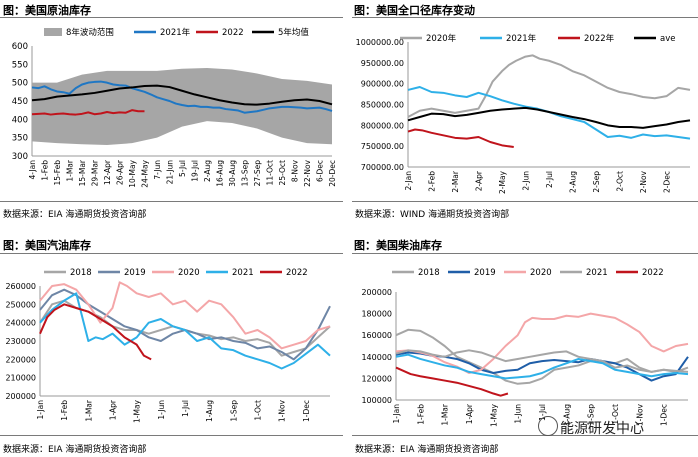 This screenshot has width=698, height=457. What do you see at coordinates (427, 450) in the screenshot?
I see `source-diesel: 数据来源：EIA 海通期货投资咨询部` at bounding box center [427, 450].